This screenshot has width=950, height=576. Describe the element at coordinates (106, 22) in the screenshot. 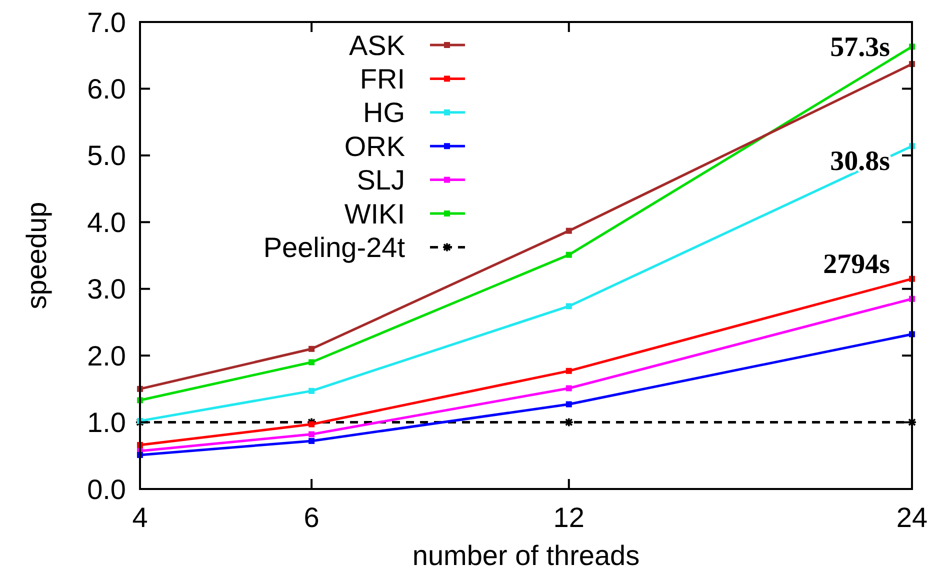

I see `y-tick-label: 7.0` at that location.